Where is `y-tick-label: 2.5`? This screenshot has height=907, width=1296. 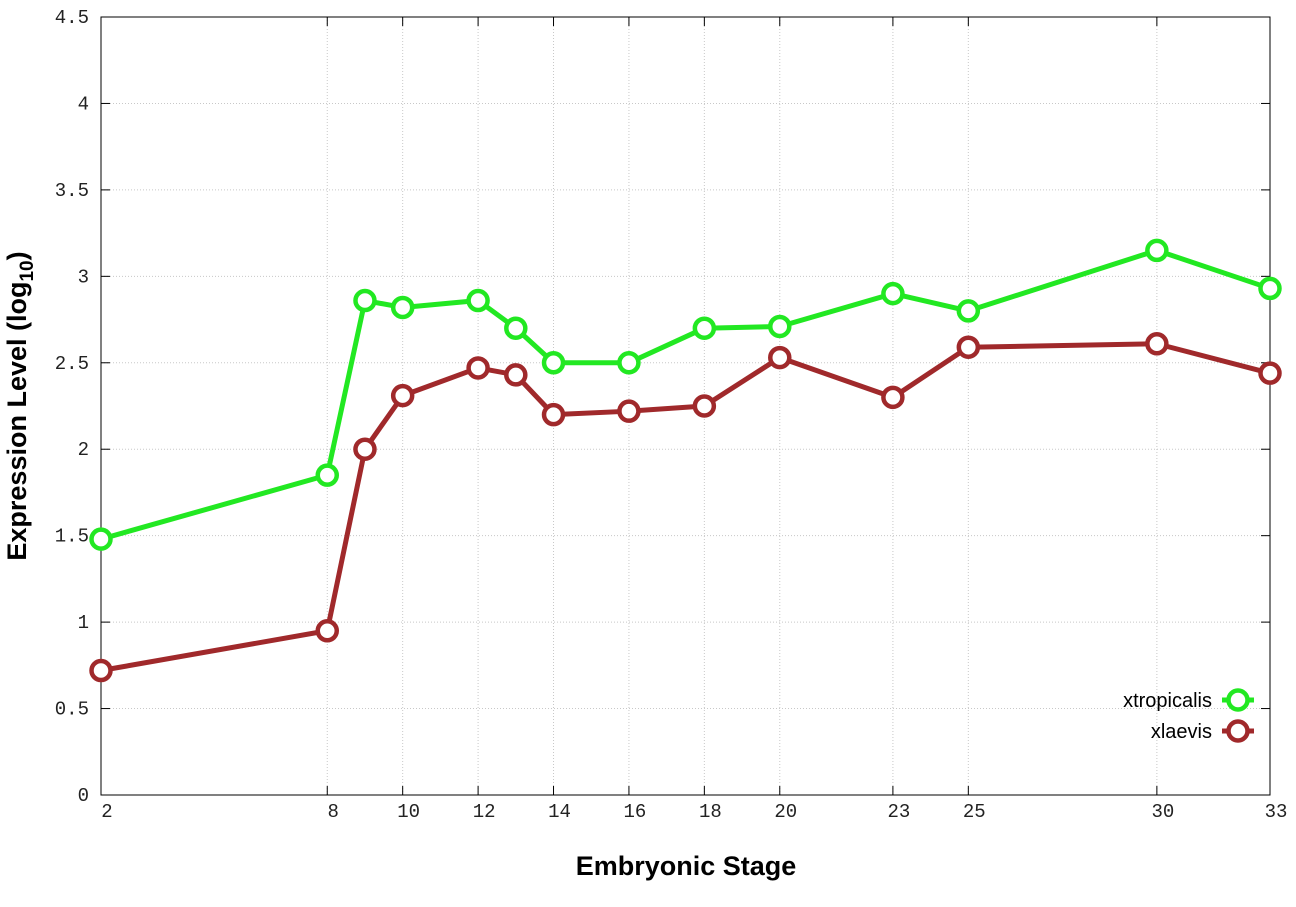 y-tick-label: 2.5 is located at coordinates (72, 364).